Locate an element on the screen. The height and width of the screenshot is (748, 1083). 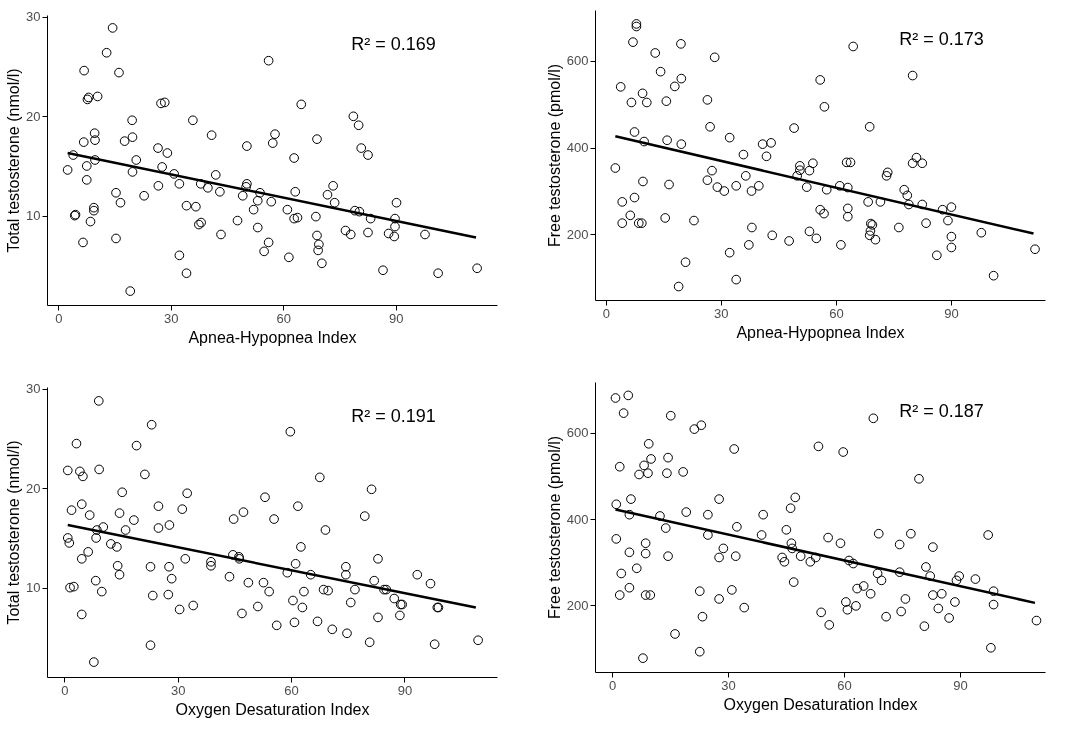
annotation: R² = 0.173 is located at coordinates (941, 39).